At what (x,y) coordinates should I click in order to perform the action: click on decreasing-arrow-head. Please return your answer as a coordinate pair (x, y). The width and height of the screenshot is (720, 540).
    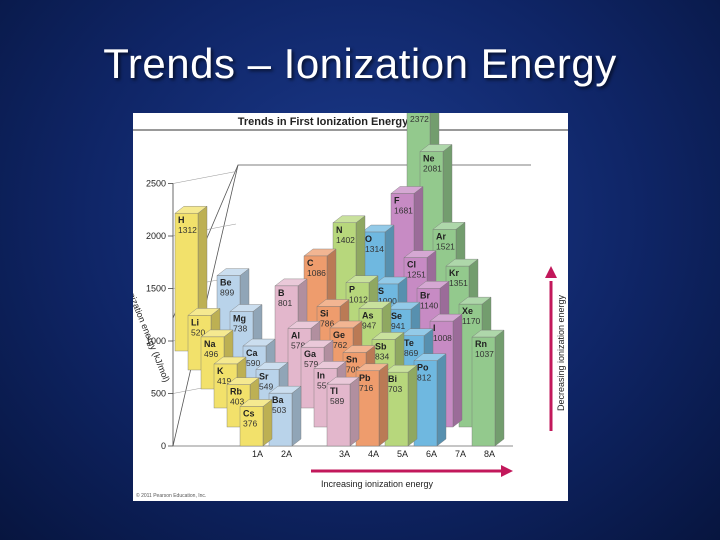
    Looking at the image, I should click on (551, 272).